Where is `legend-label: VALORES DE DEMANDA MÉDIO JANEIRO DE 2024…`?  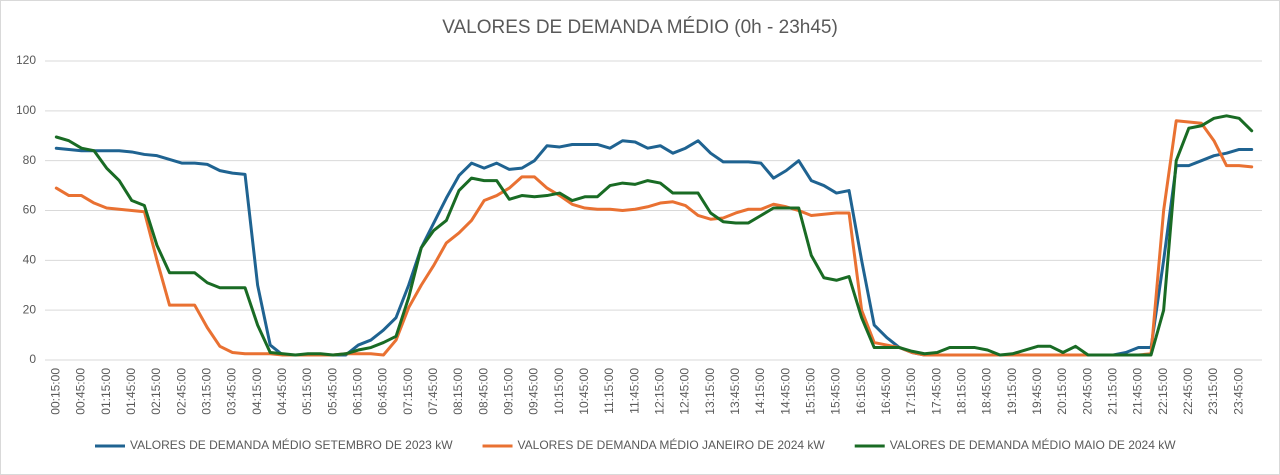
legend-label: VALORES DE DEMANDA MÉDIO JANEIRO DE 2024… is located at coordinates (672, 444).